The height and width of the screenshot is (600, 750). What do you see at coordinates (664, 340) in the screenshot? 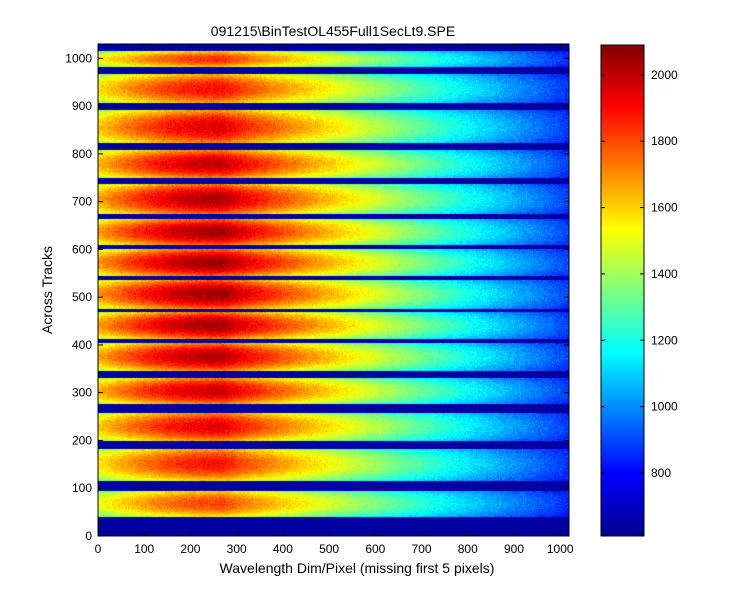
I see `colorbar-tick-label: 1200` at bounding box center [664, 340].